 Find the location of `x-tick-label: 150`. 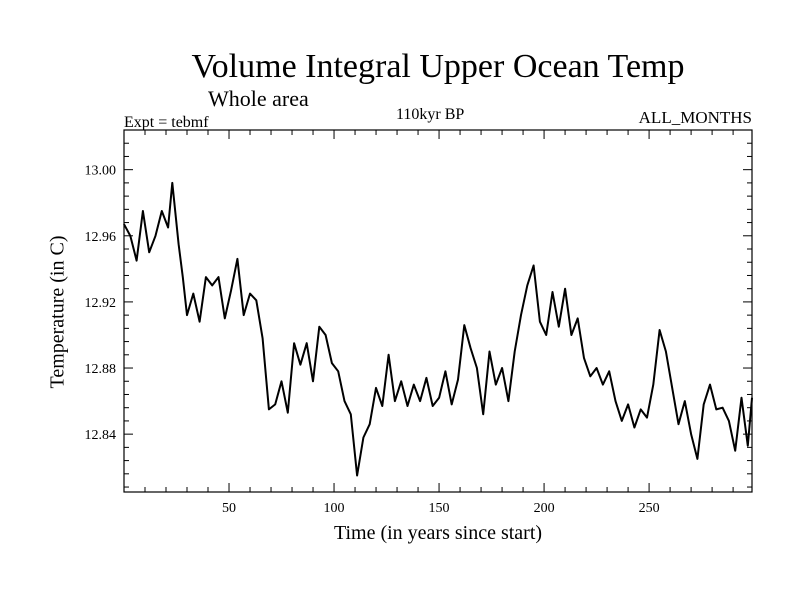

x-tick-label: 150 is located at coordinates (439, 508).